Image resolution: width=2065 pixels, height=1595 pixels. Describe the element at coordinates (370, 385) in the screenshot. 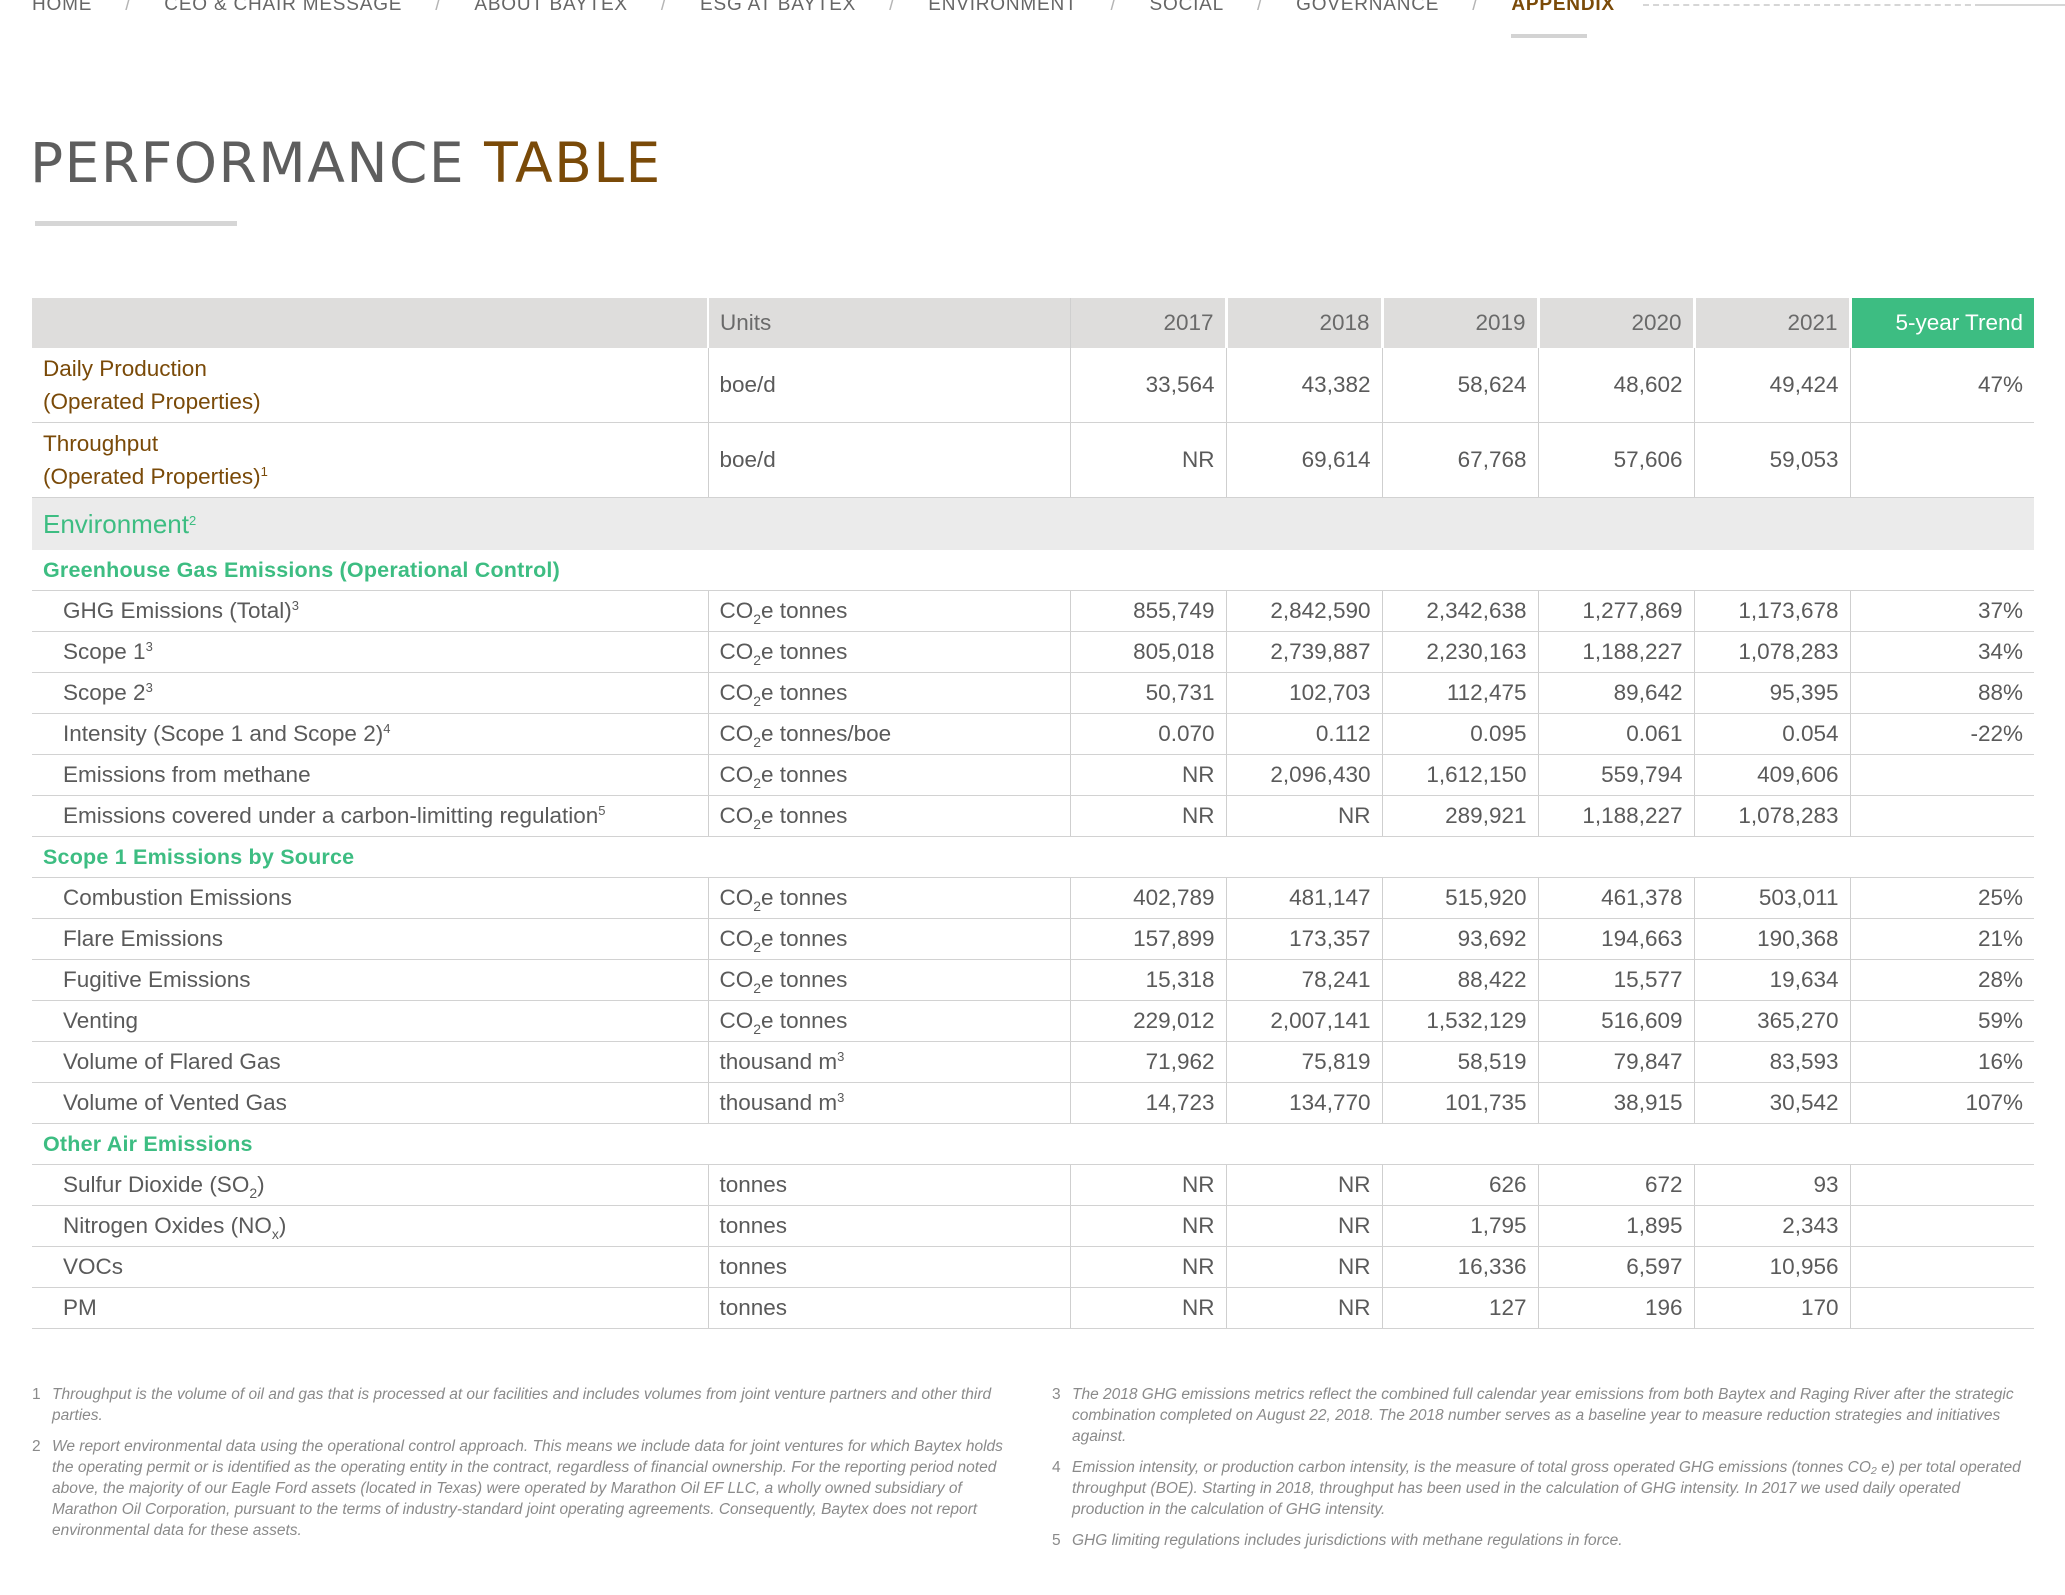

I see `row-label: Daily Production (Operated Properties)` at that location.